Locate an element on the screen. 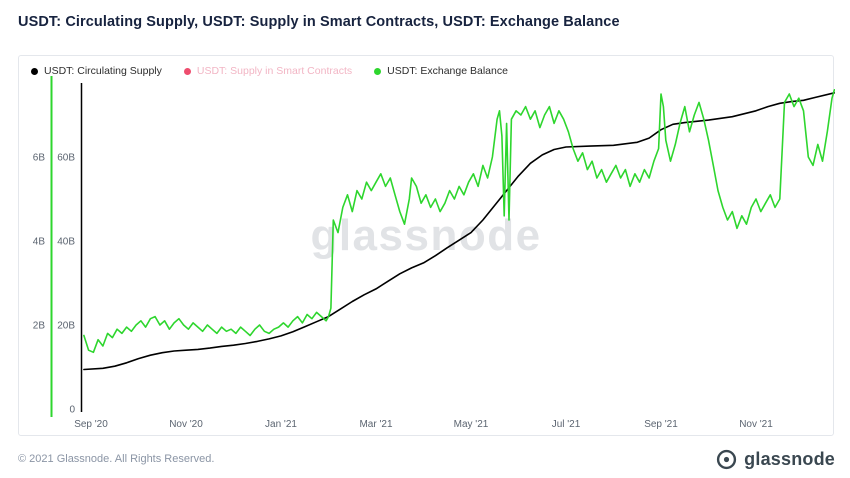 Image resolution: width=850 pixels, height=478 pixels. legend-label: USDT: Supply in Smart Contracts is located at coordinates (274, 71).